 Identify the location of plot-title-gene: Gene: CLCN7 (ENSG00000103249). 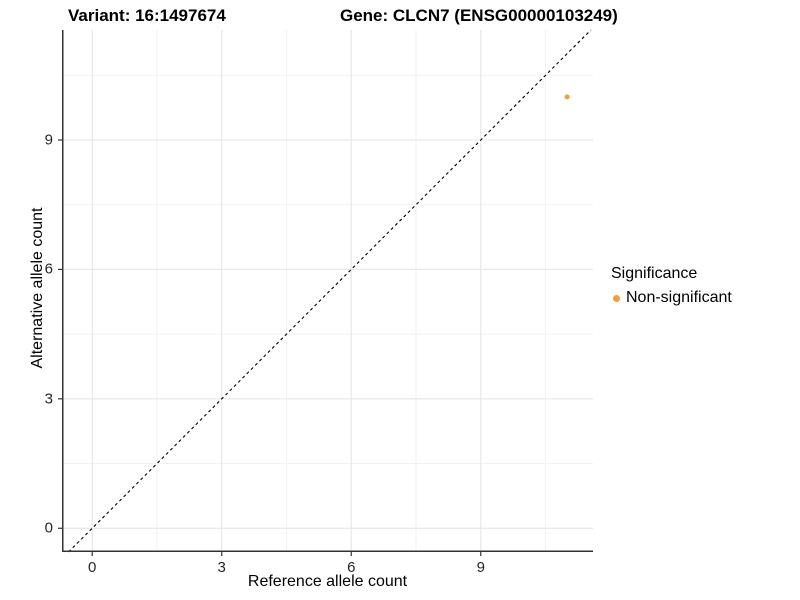
(479, 15).